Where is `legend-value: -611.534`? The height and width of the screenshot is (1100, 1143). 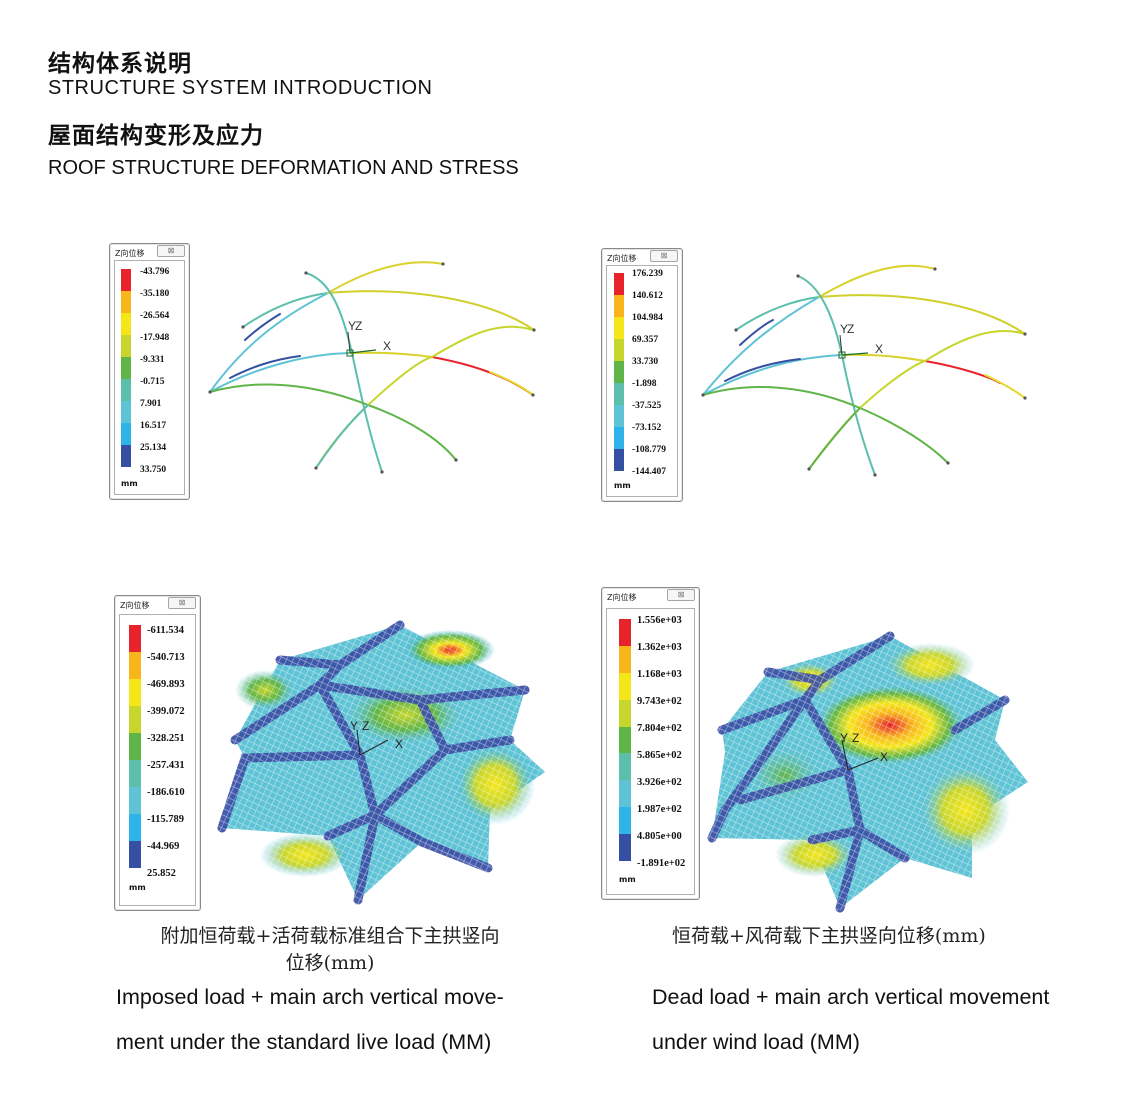 legend-value: -611.534 is located at coordinates (166, 630).